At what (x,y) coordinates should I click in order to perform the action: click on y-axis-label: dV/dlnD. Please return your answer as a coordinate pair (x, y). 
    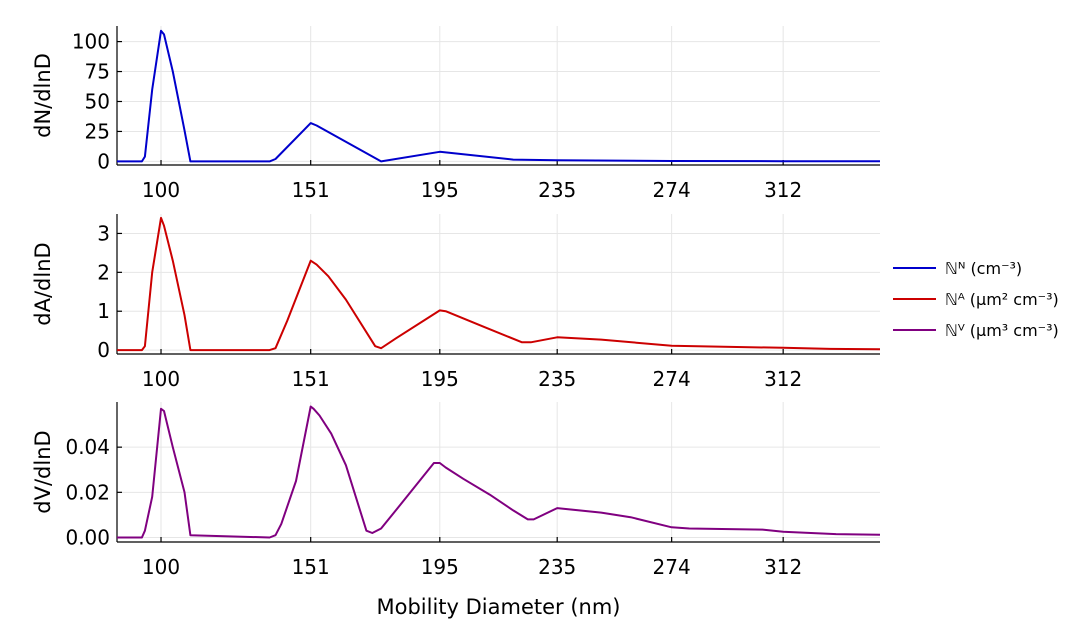
    Looking at the image, I should click on (43, 471).